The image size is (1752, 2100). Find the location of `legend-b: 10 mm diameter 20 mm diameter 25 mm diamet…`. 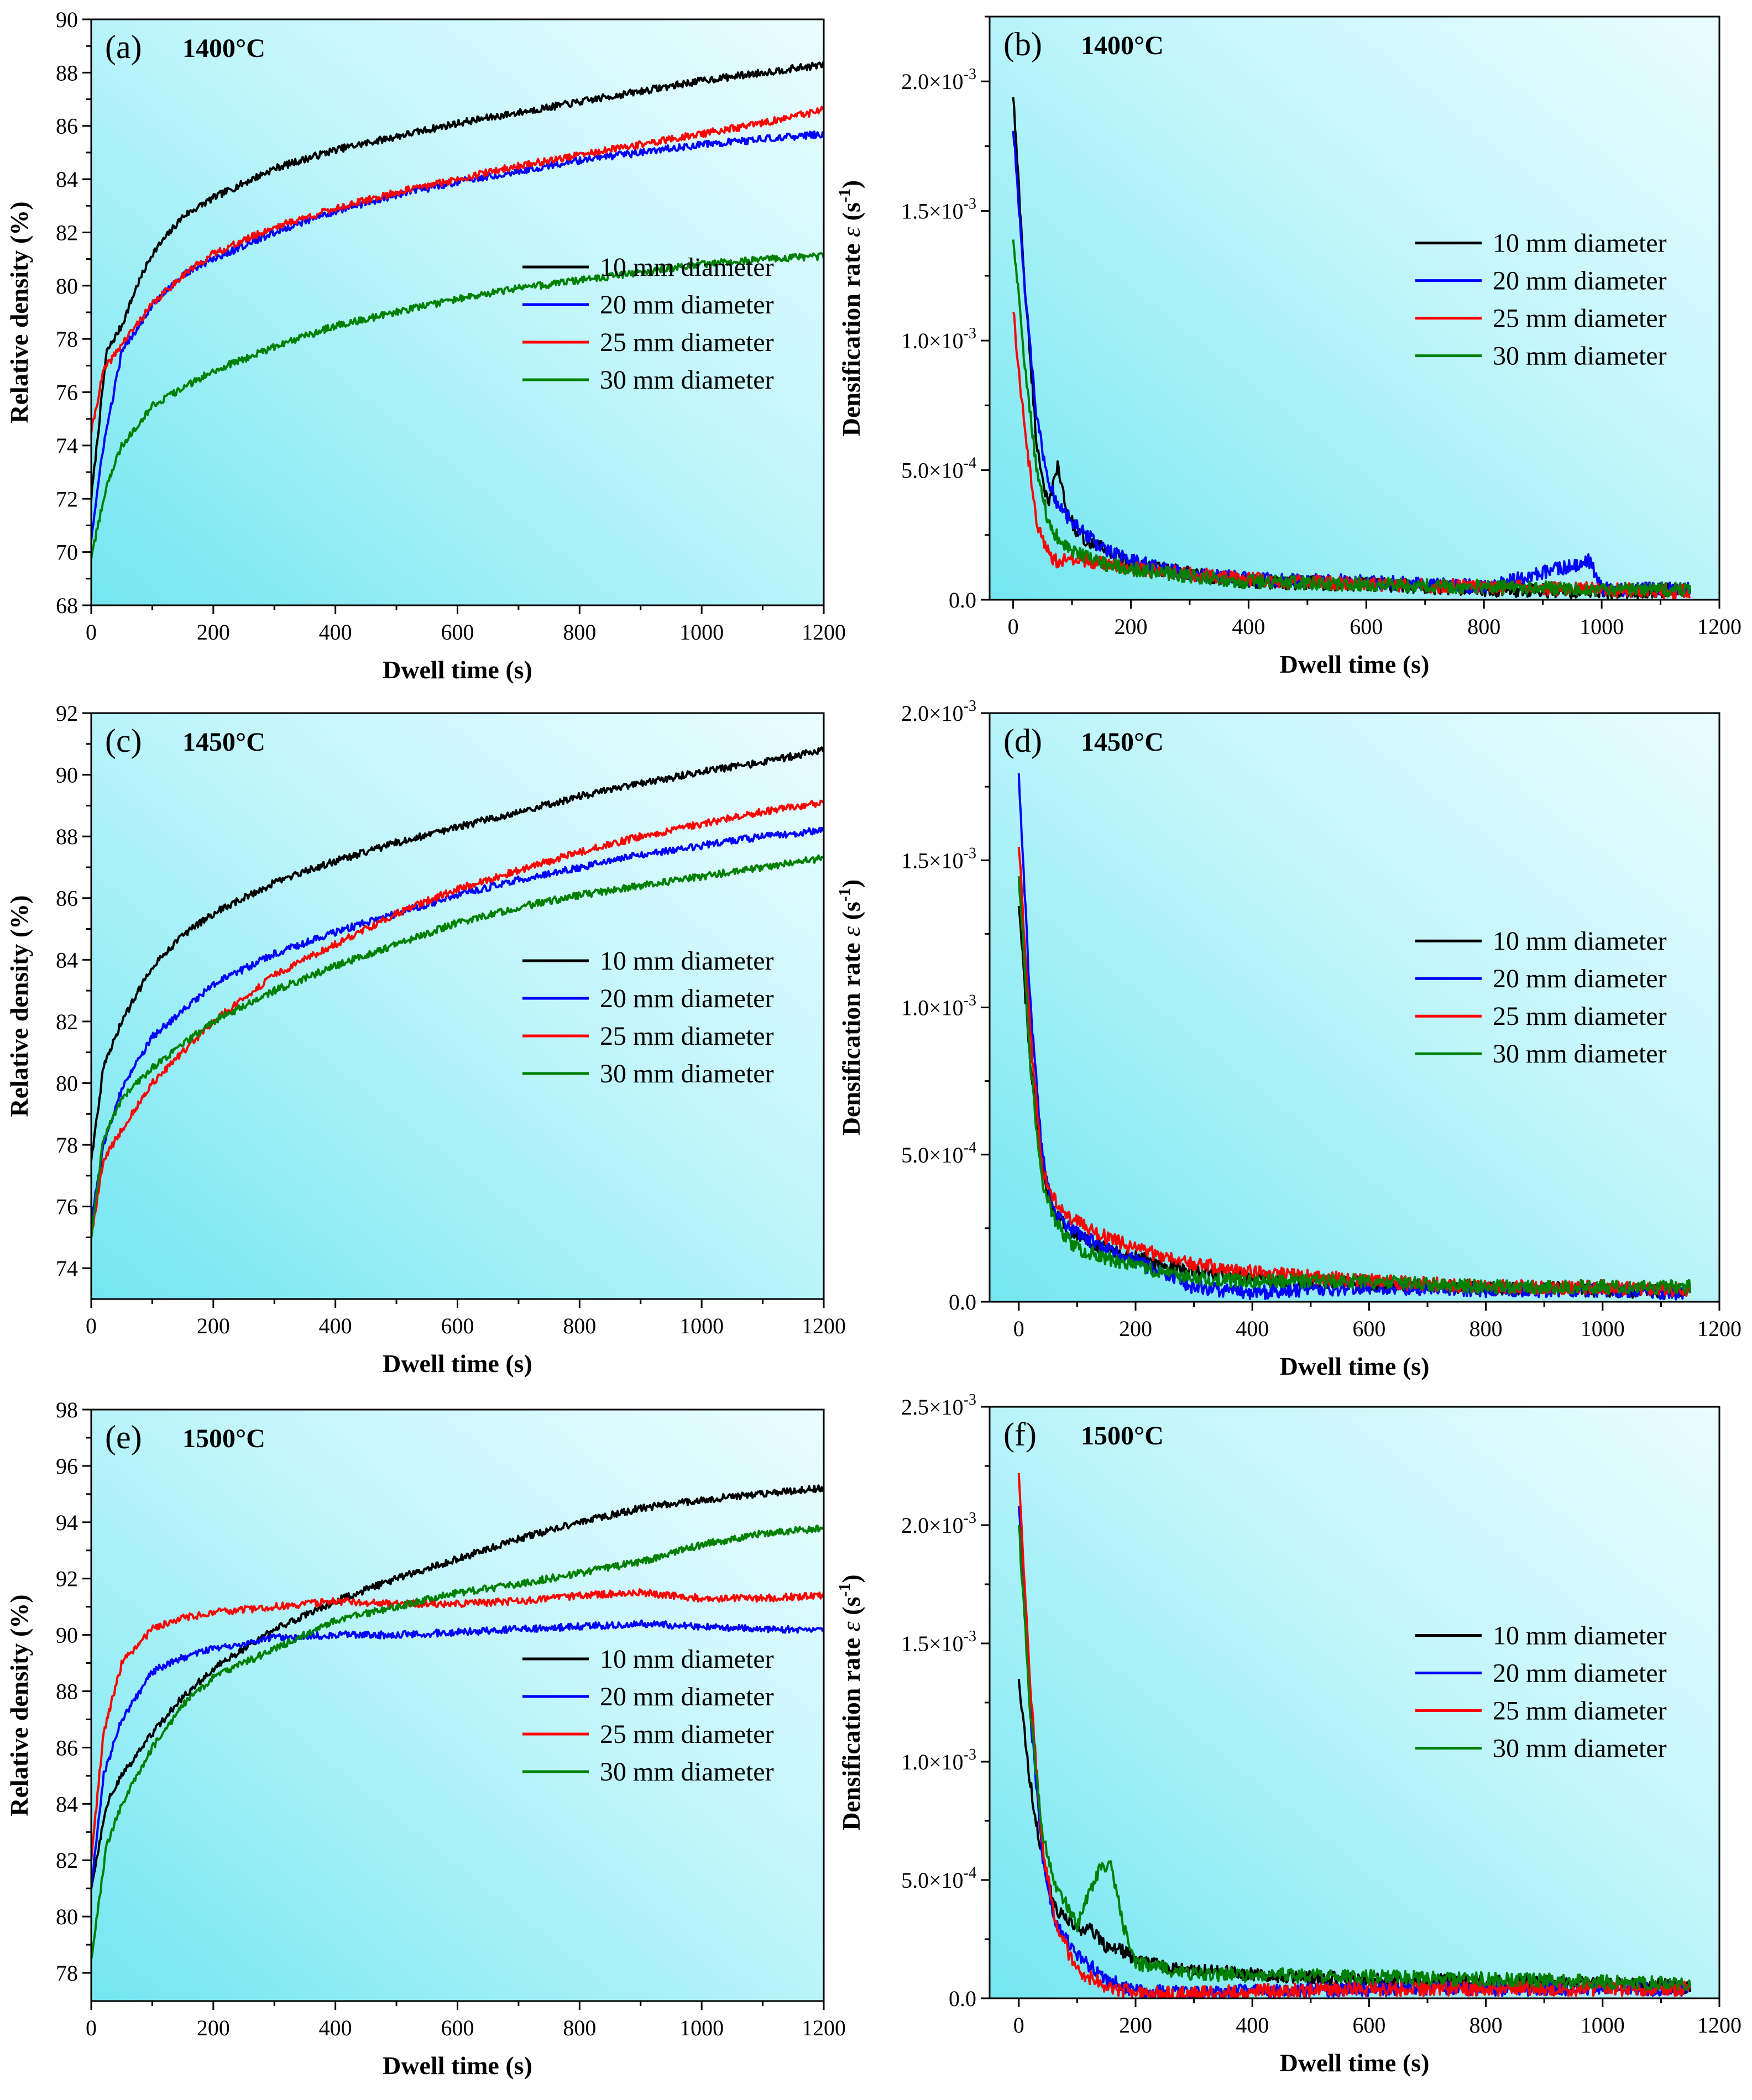

legend-b: 10 mm diameter 20 mm diameter 25 mm diamet… is located at coordinates (1541, 300).